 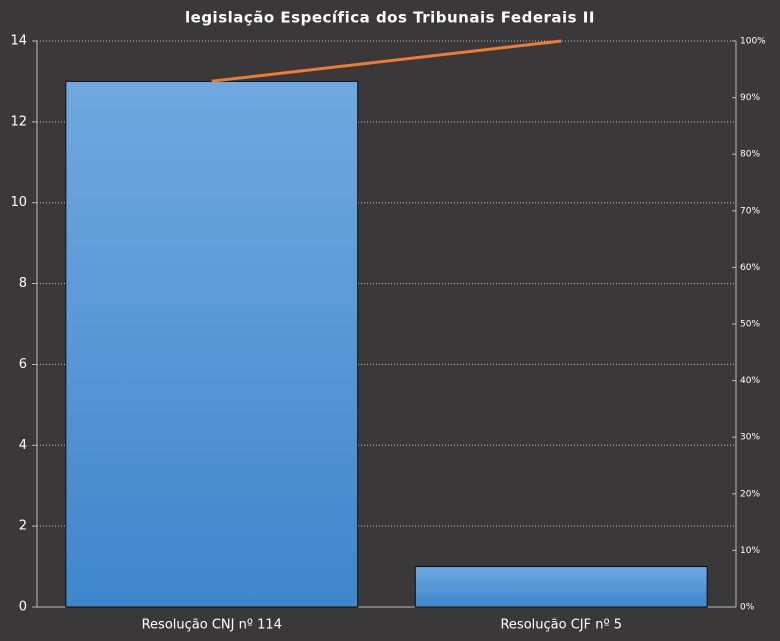 What do you see at coordinates (750, 438) in the screenshot?
I see `y2-tick-label: 30%` at bounding box center [750, 438].